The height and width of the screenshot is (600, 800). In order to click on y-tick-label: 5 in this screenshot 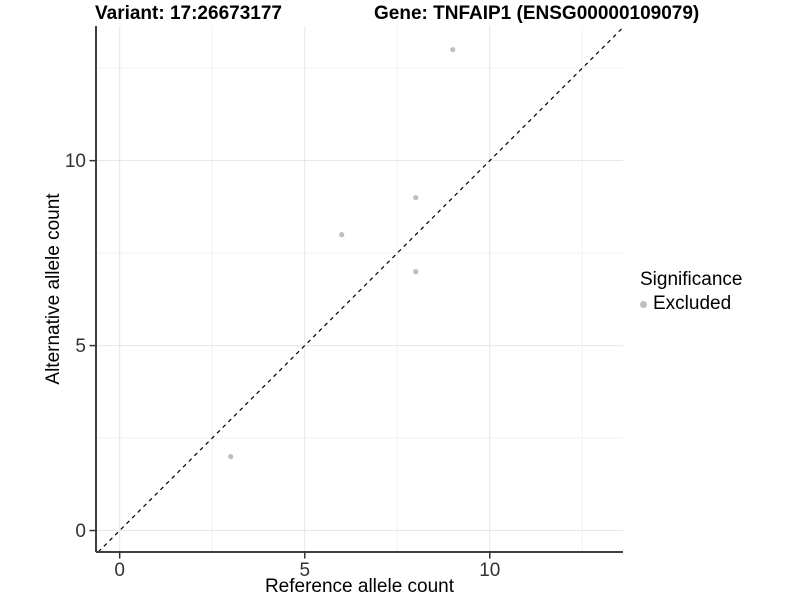, I will do `click(80, 346)`.